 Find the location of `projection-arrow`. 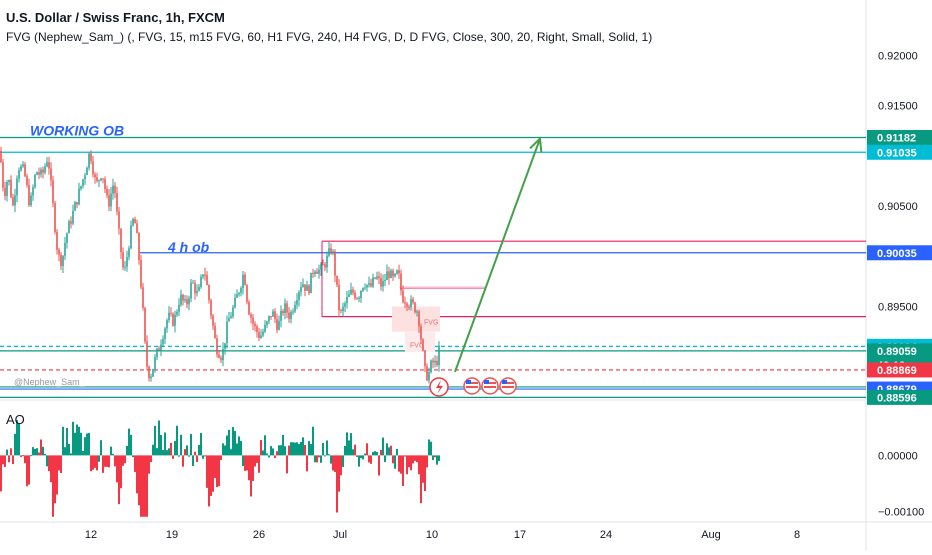

projection-arrow is located at coordinates (498, 254).